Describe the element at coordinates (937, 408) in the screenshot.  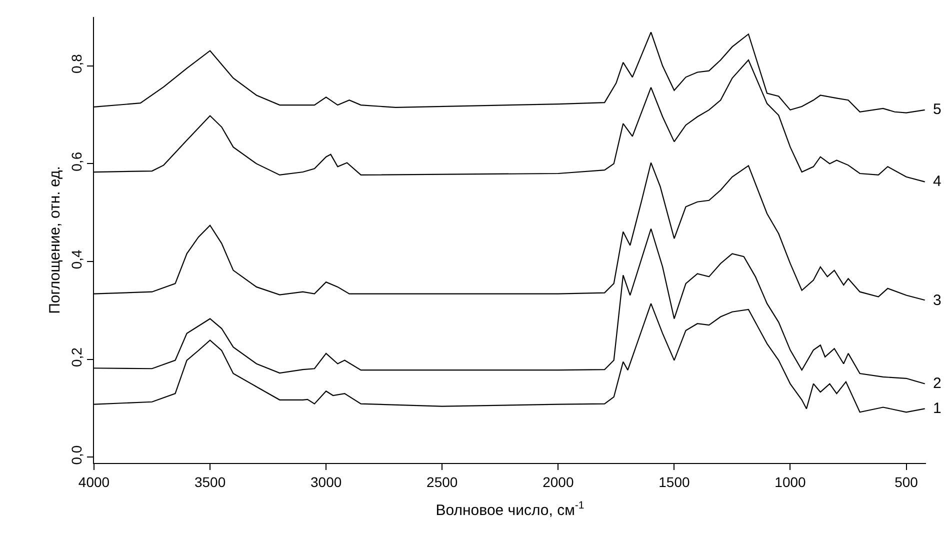
I see `series-label: 1` at that location.